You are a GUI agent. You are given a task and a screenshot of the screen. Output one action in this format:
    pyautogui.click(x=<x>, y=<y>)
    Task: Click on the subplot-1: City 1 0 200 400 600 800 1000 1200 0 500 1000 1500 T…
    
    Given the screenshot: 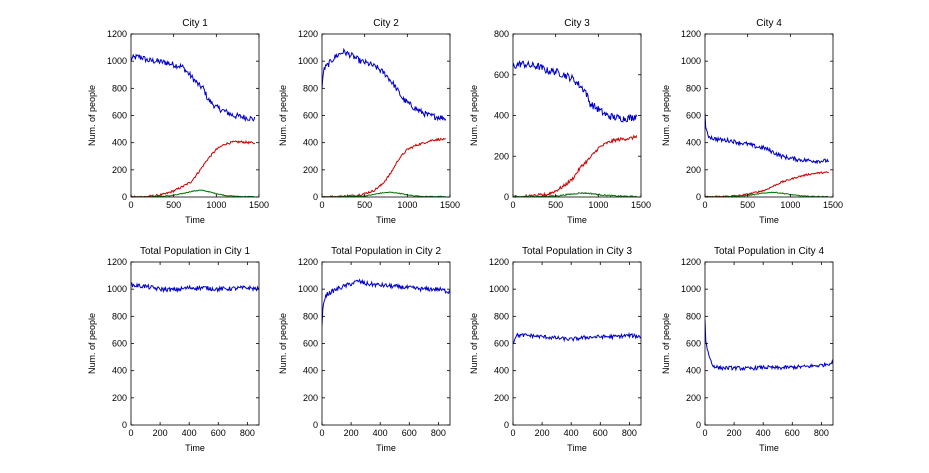 What is the action you would take?
    pyautogui.click(x=178, y=121)
    